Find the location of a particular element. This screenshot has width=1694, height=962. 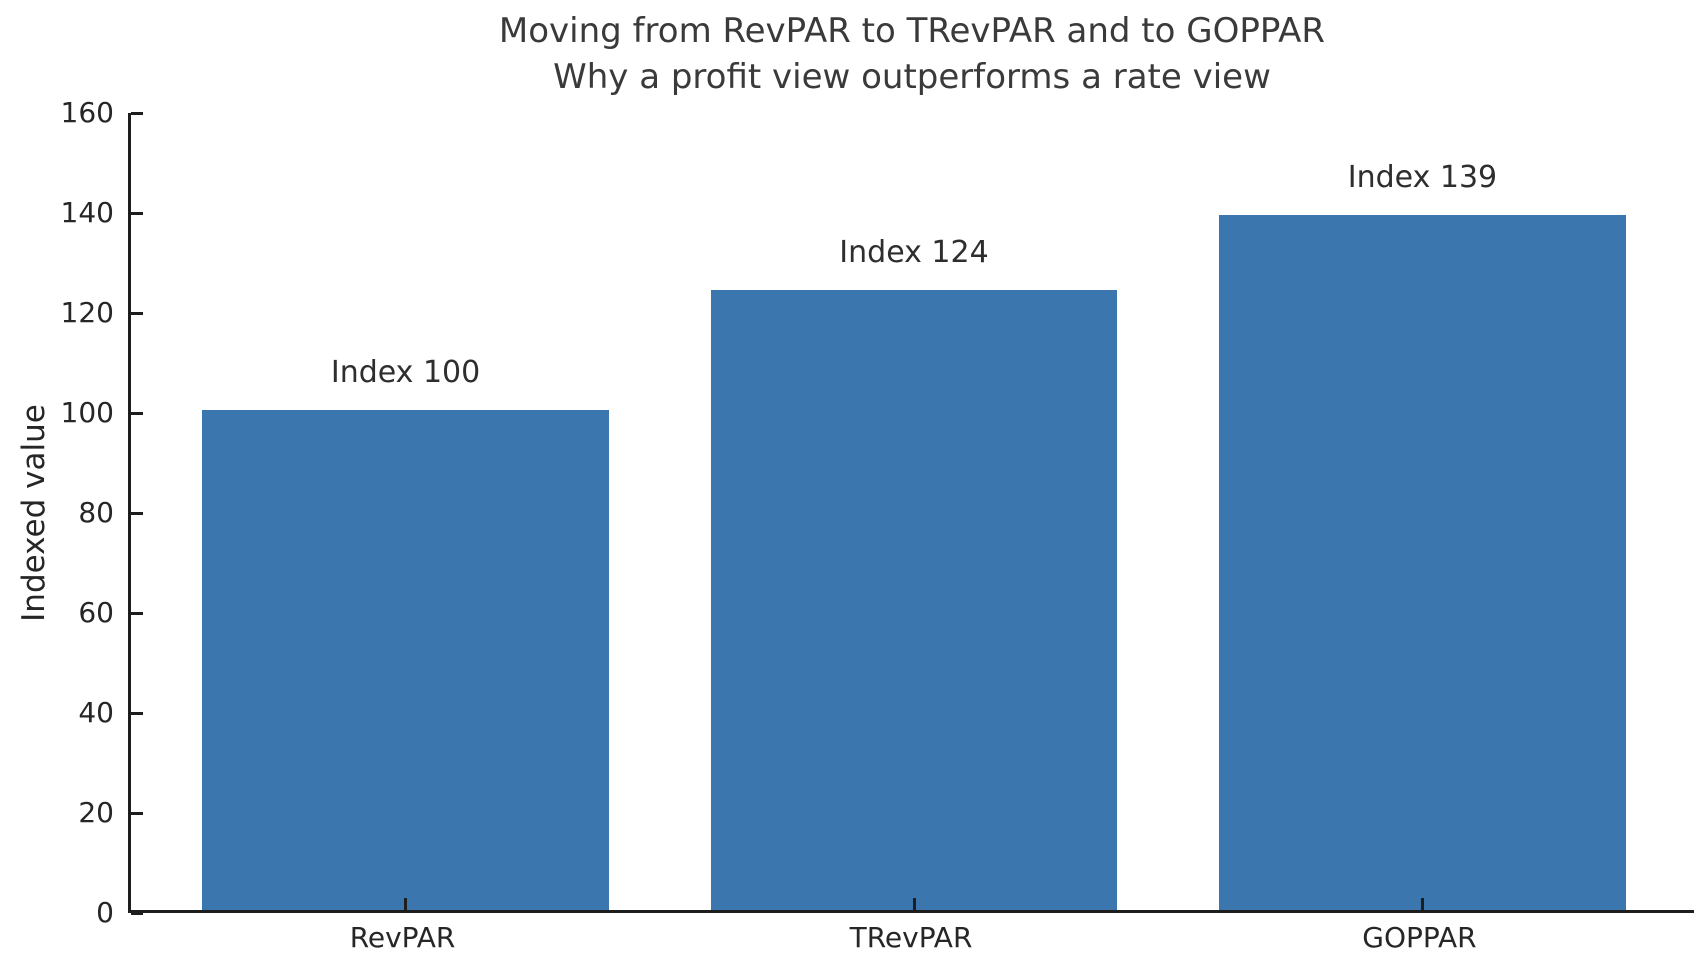

y-tick-label: 20 is located at coordinates (96, 812).